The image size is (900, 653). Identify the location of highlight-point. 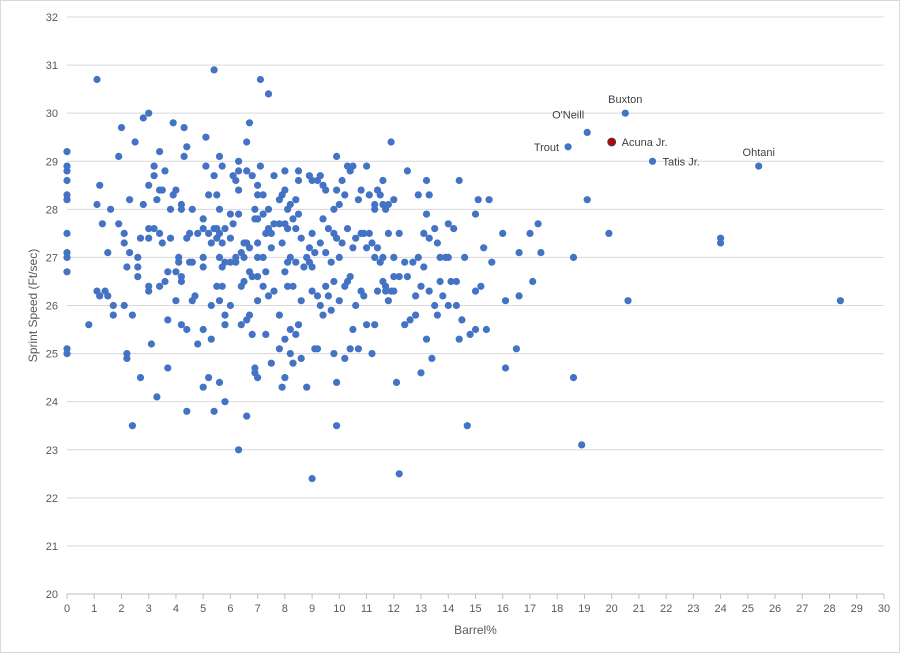
(612, 142).